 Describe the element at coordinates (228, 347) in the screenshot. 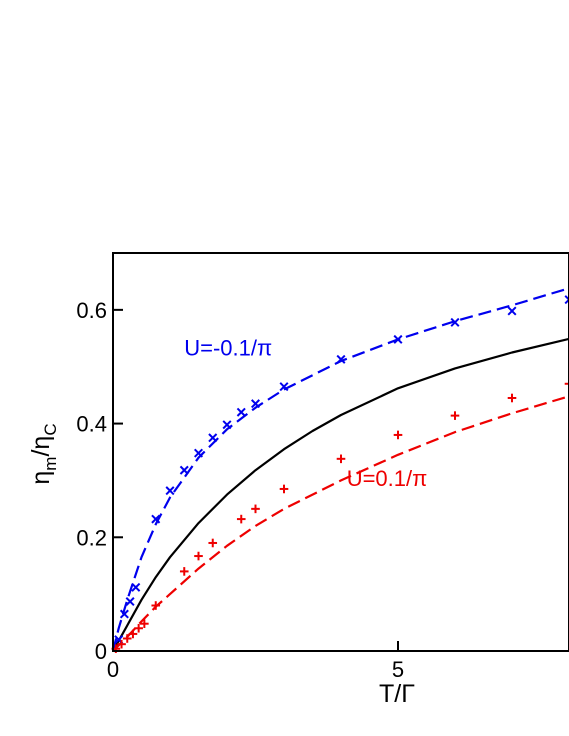

I see `annotation-u-negative: U=-0.1/π` at that location.